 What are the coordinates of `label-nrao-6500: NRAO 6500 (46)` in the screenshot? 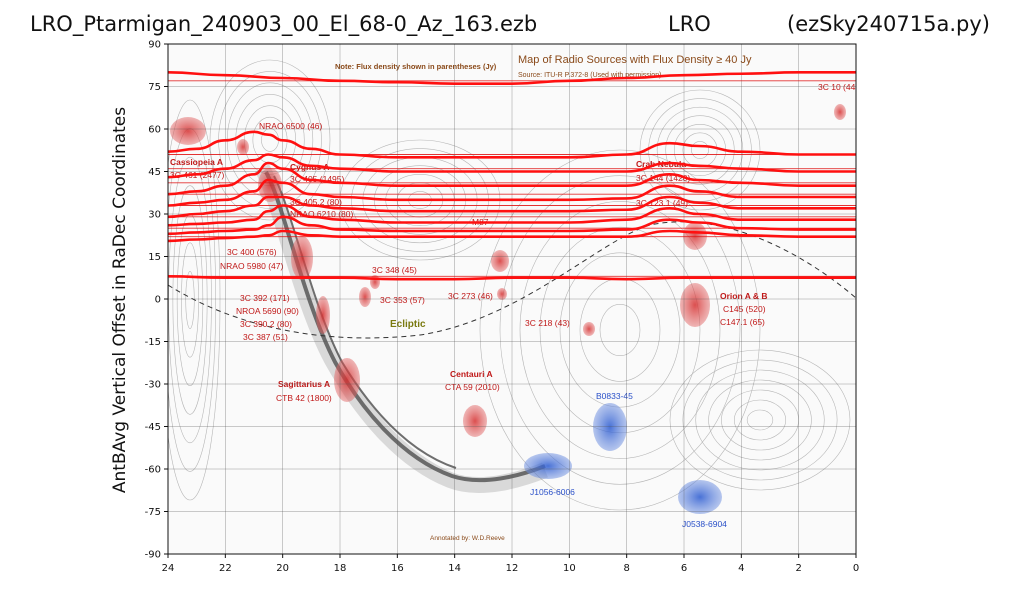 It's located at (290, 126).